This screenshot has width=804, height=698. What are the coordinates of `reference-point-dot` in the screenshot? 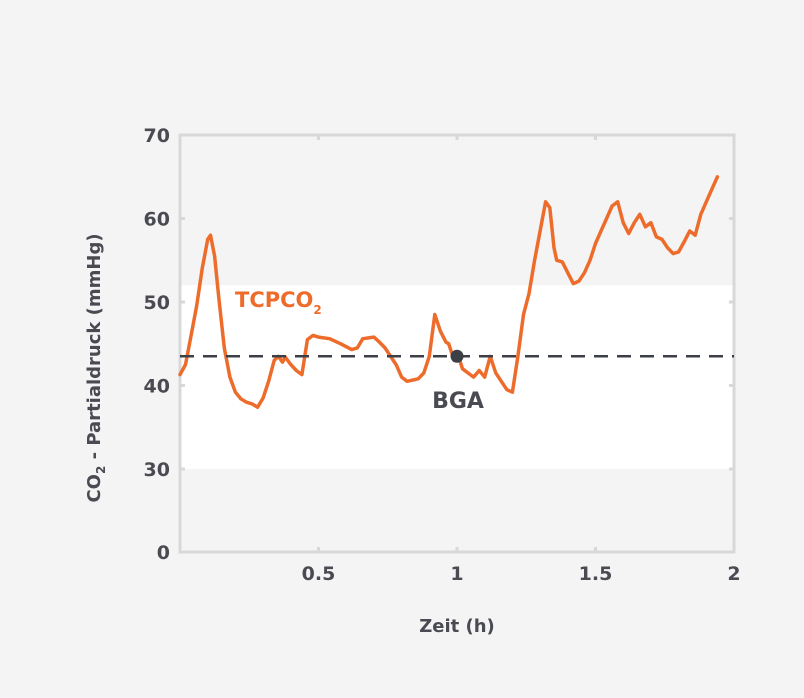 It's located at (457, 356).